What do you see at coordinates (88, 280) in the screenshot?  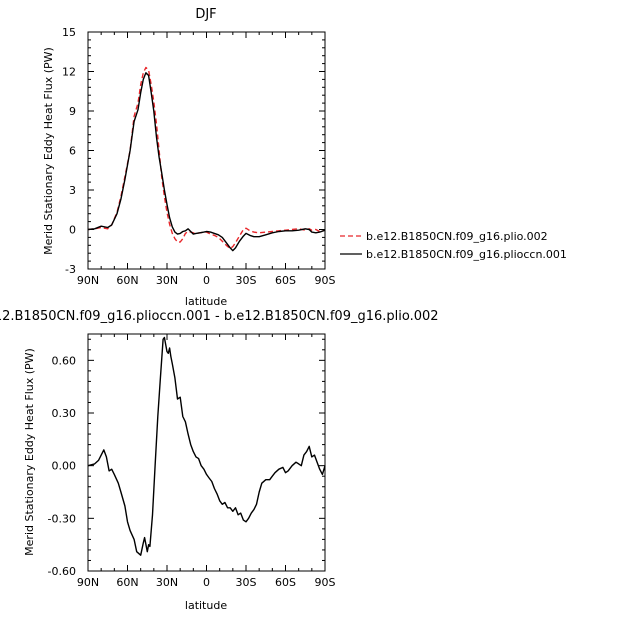 I see `top-x-tick-label: 90N` at bounding box center [88, 280].